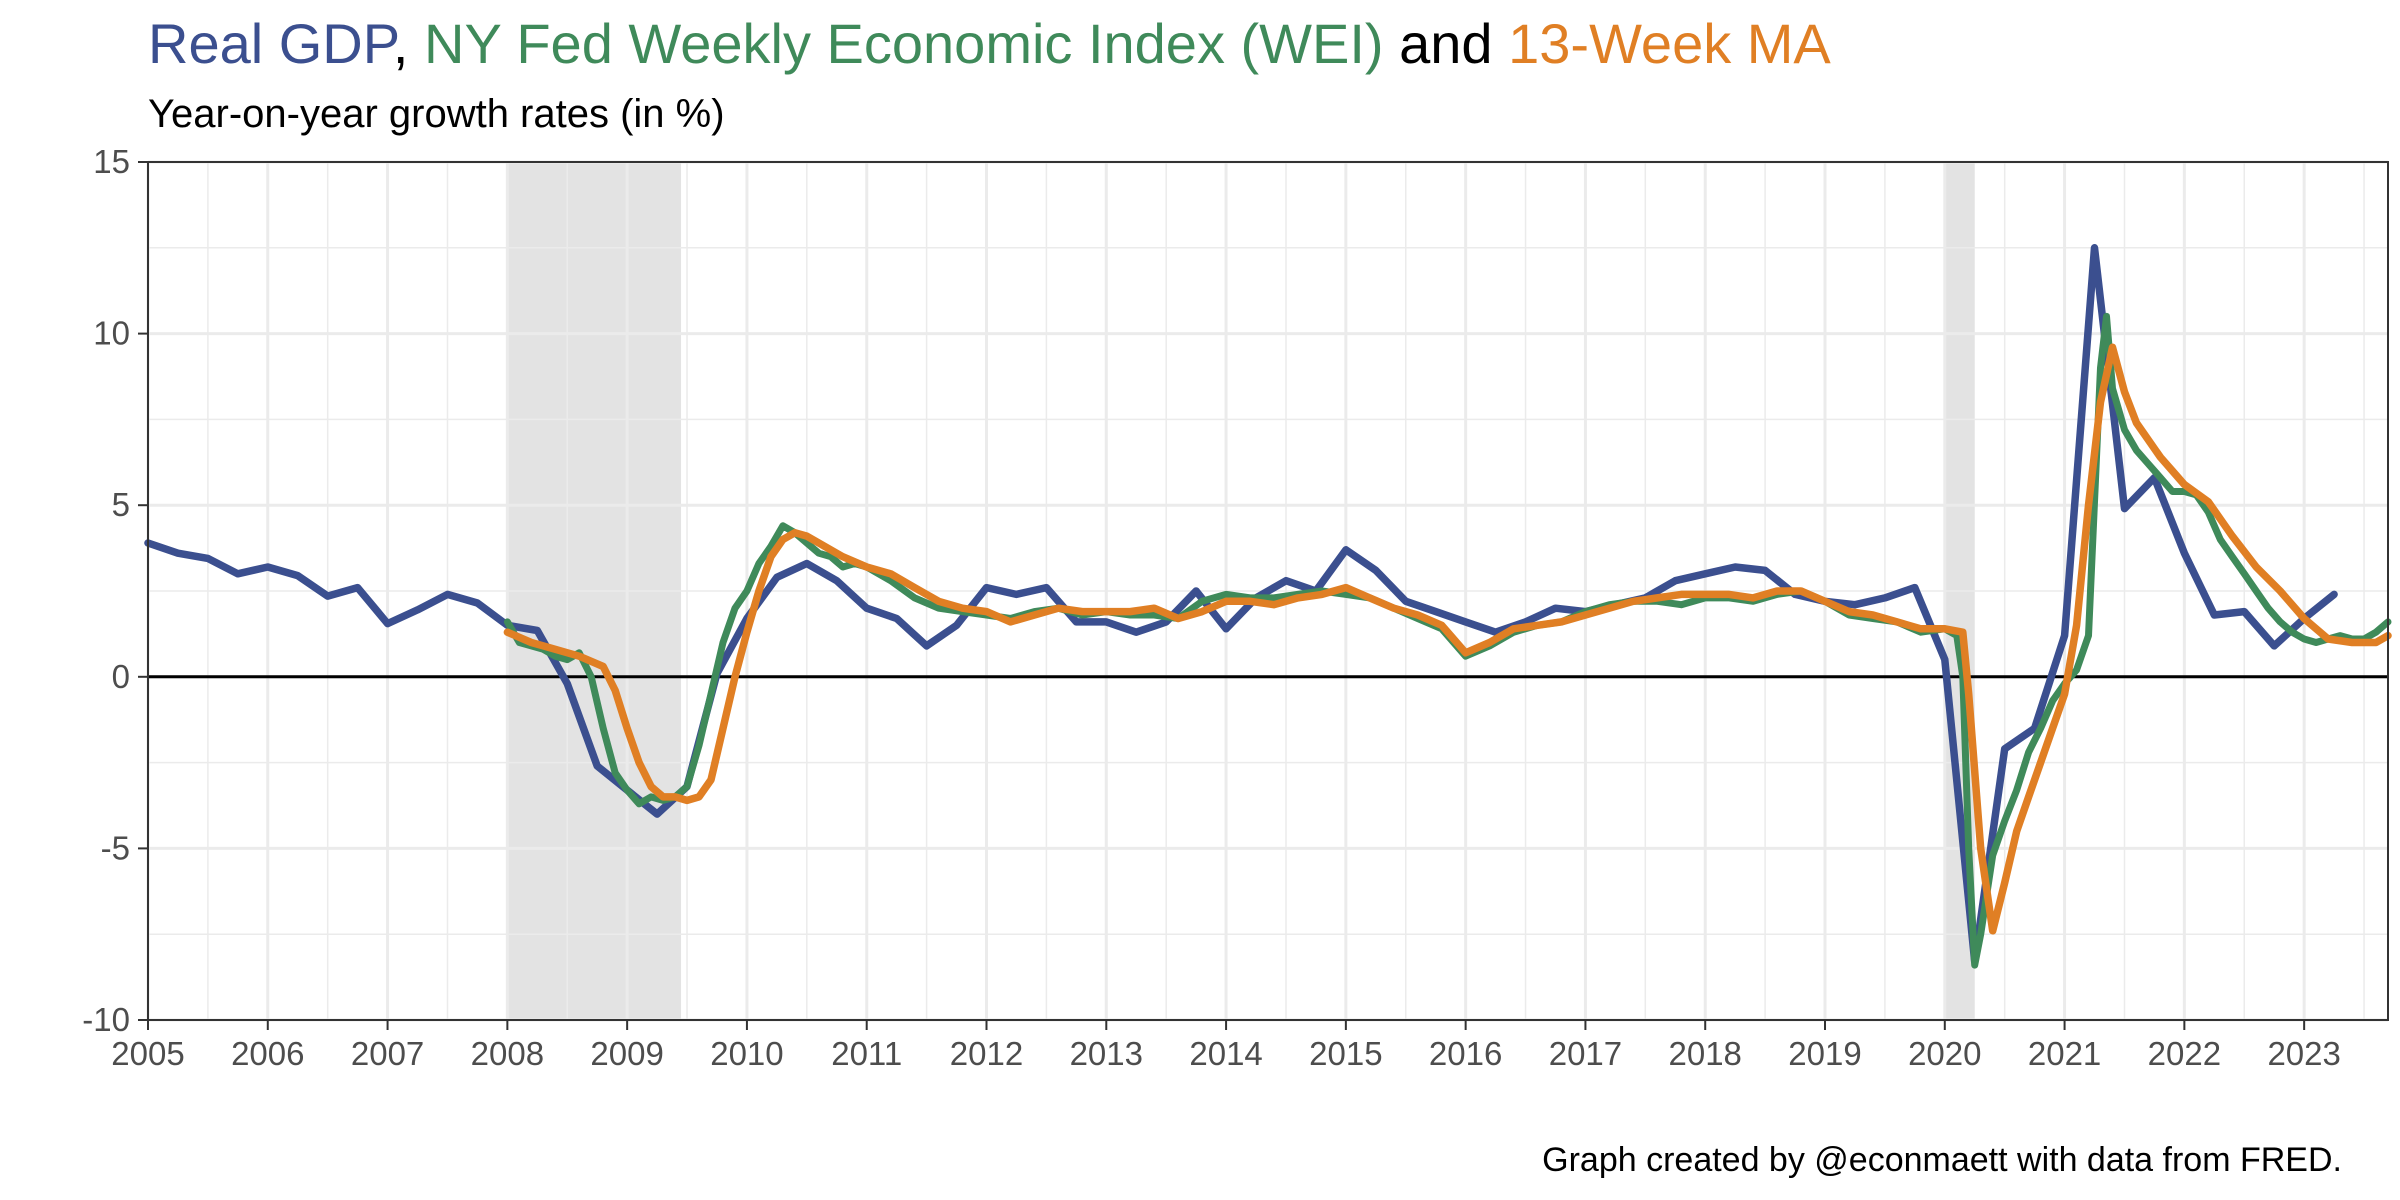  Describe the element at coordinates (1705, 1053) in the screenshot. I see `x-tick-label: 2018` at that location.